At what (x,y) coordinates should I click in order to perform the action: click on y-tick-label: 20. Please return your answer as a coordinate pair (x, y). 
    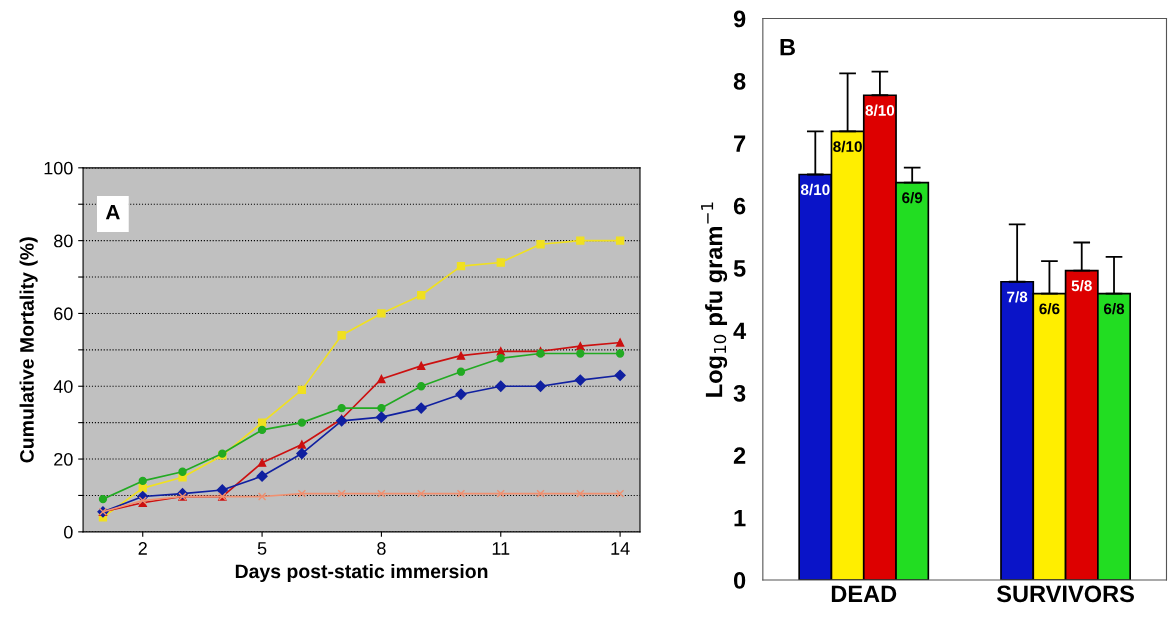
    Looking at the image, I should click on (63, 459).